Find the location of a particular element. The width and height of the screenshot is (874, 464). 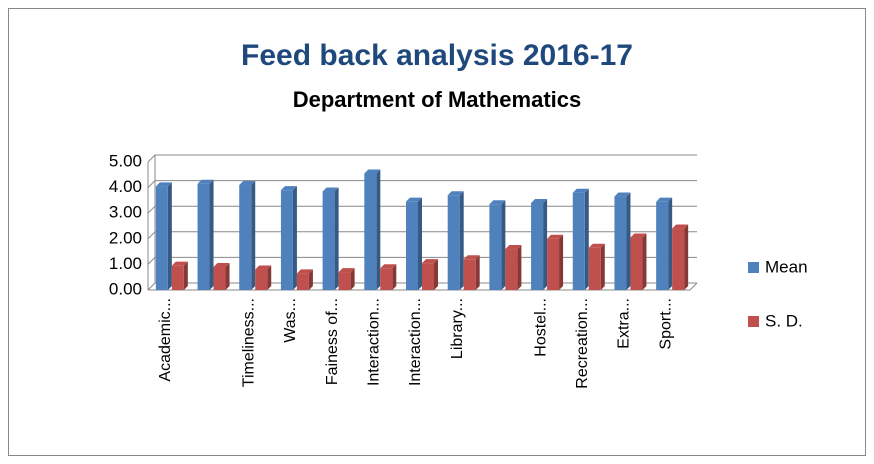

axis is located at coordinates (693, 286).